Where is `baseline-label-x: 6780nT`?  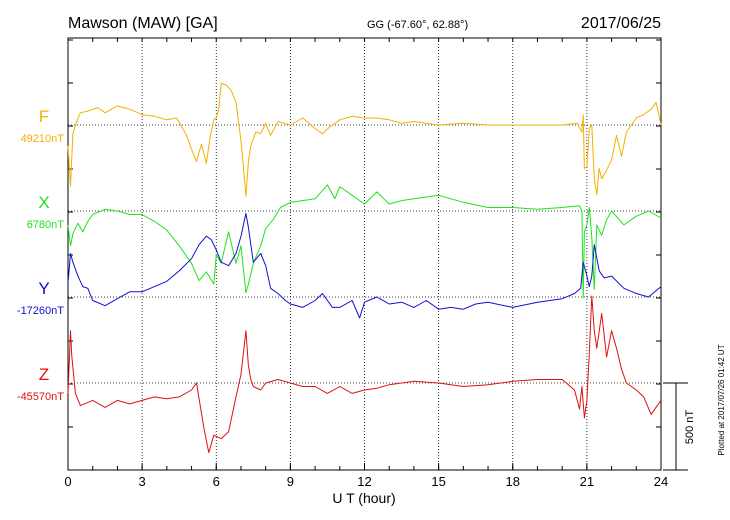
baseline-label-x: 6780nT is located at coordinates (46, 225).